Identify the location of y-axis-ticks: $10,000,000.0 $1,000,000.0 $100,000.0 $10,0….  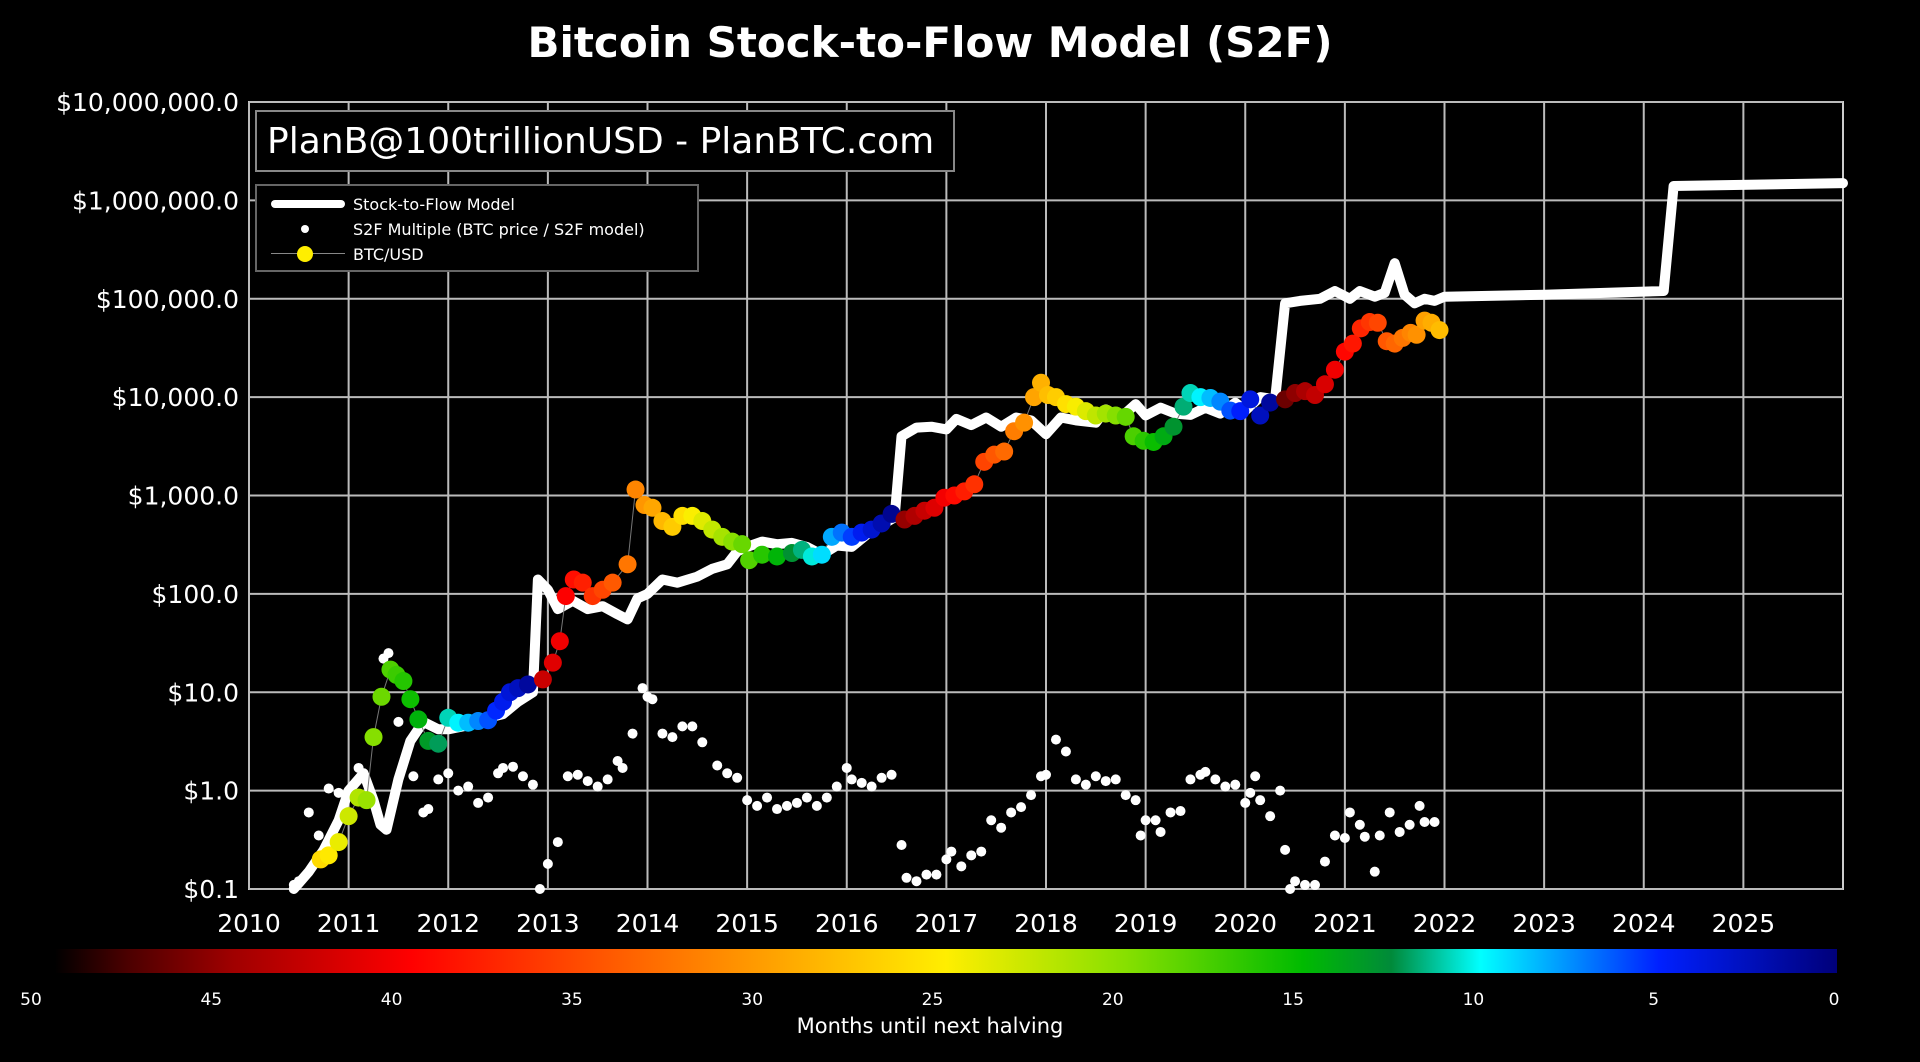
(147, 496).